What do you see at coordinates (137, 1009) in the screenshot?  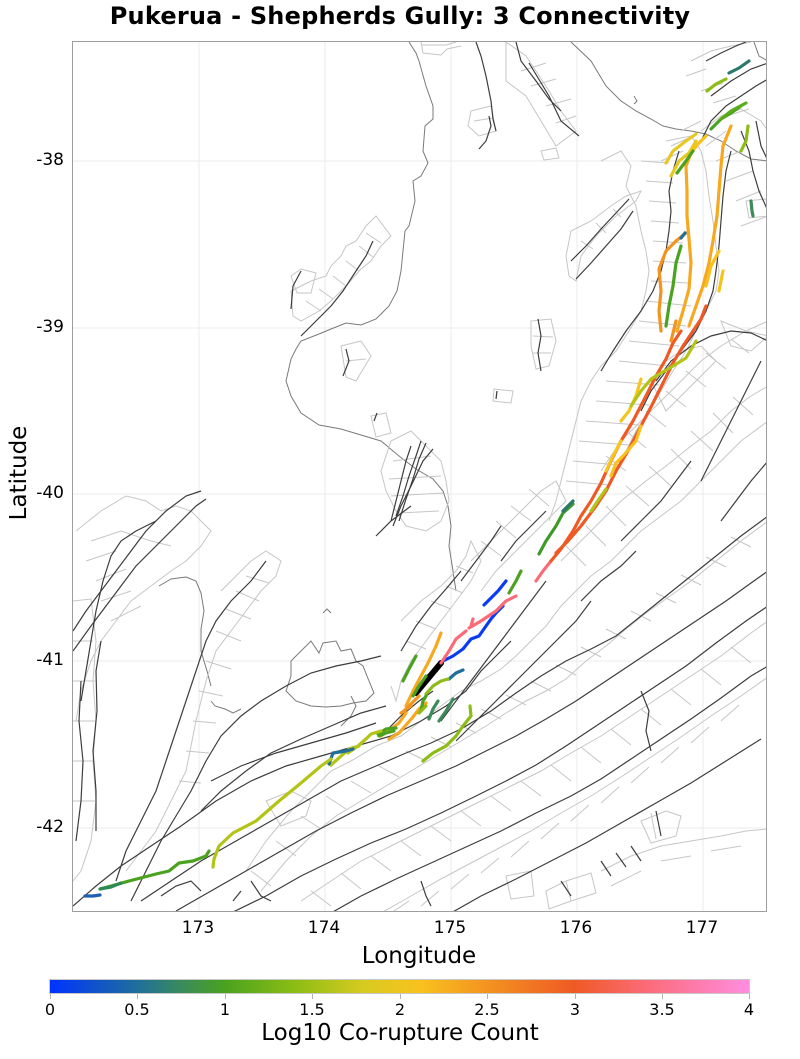 I see `colorbar-tick-label: 0.5` at bounding box center [137, 1009].